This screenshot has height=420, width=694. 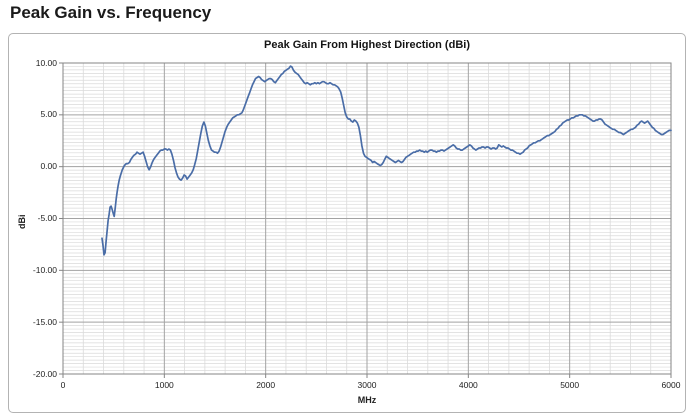 I want to click on y-tick-label: -10.00, so click(x=44, y=269).